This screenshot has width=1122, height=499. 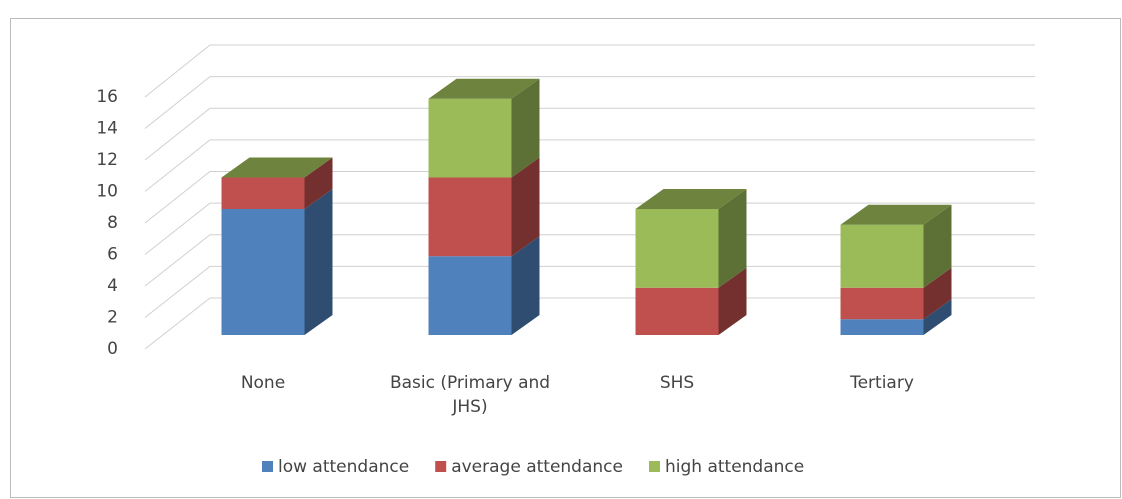 What do you see at coordinates (263, 383) in the screenshot?
I see `x-tick-label: None` at bounding box center [263, 383].